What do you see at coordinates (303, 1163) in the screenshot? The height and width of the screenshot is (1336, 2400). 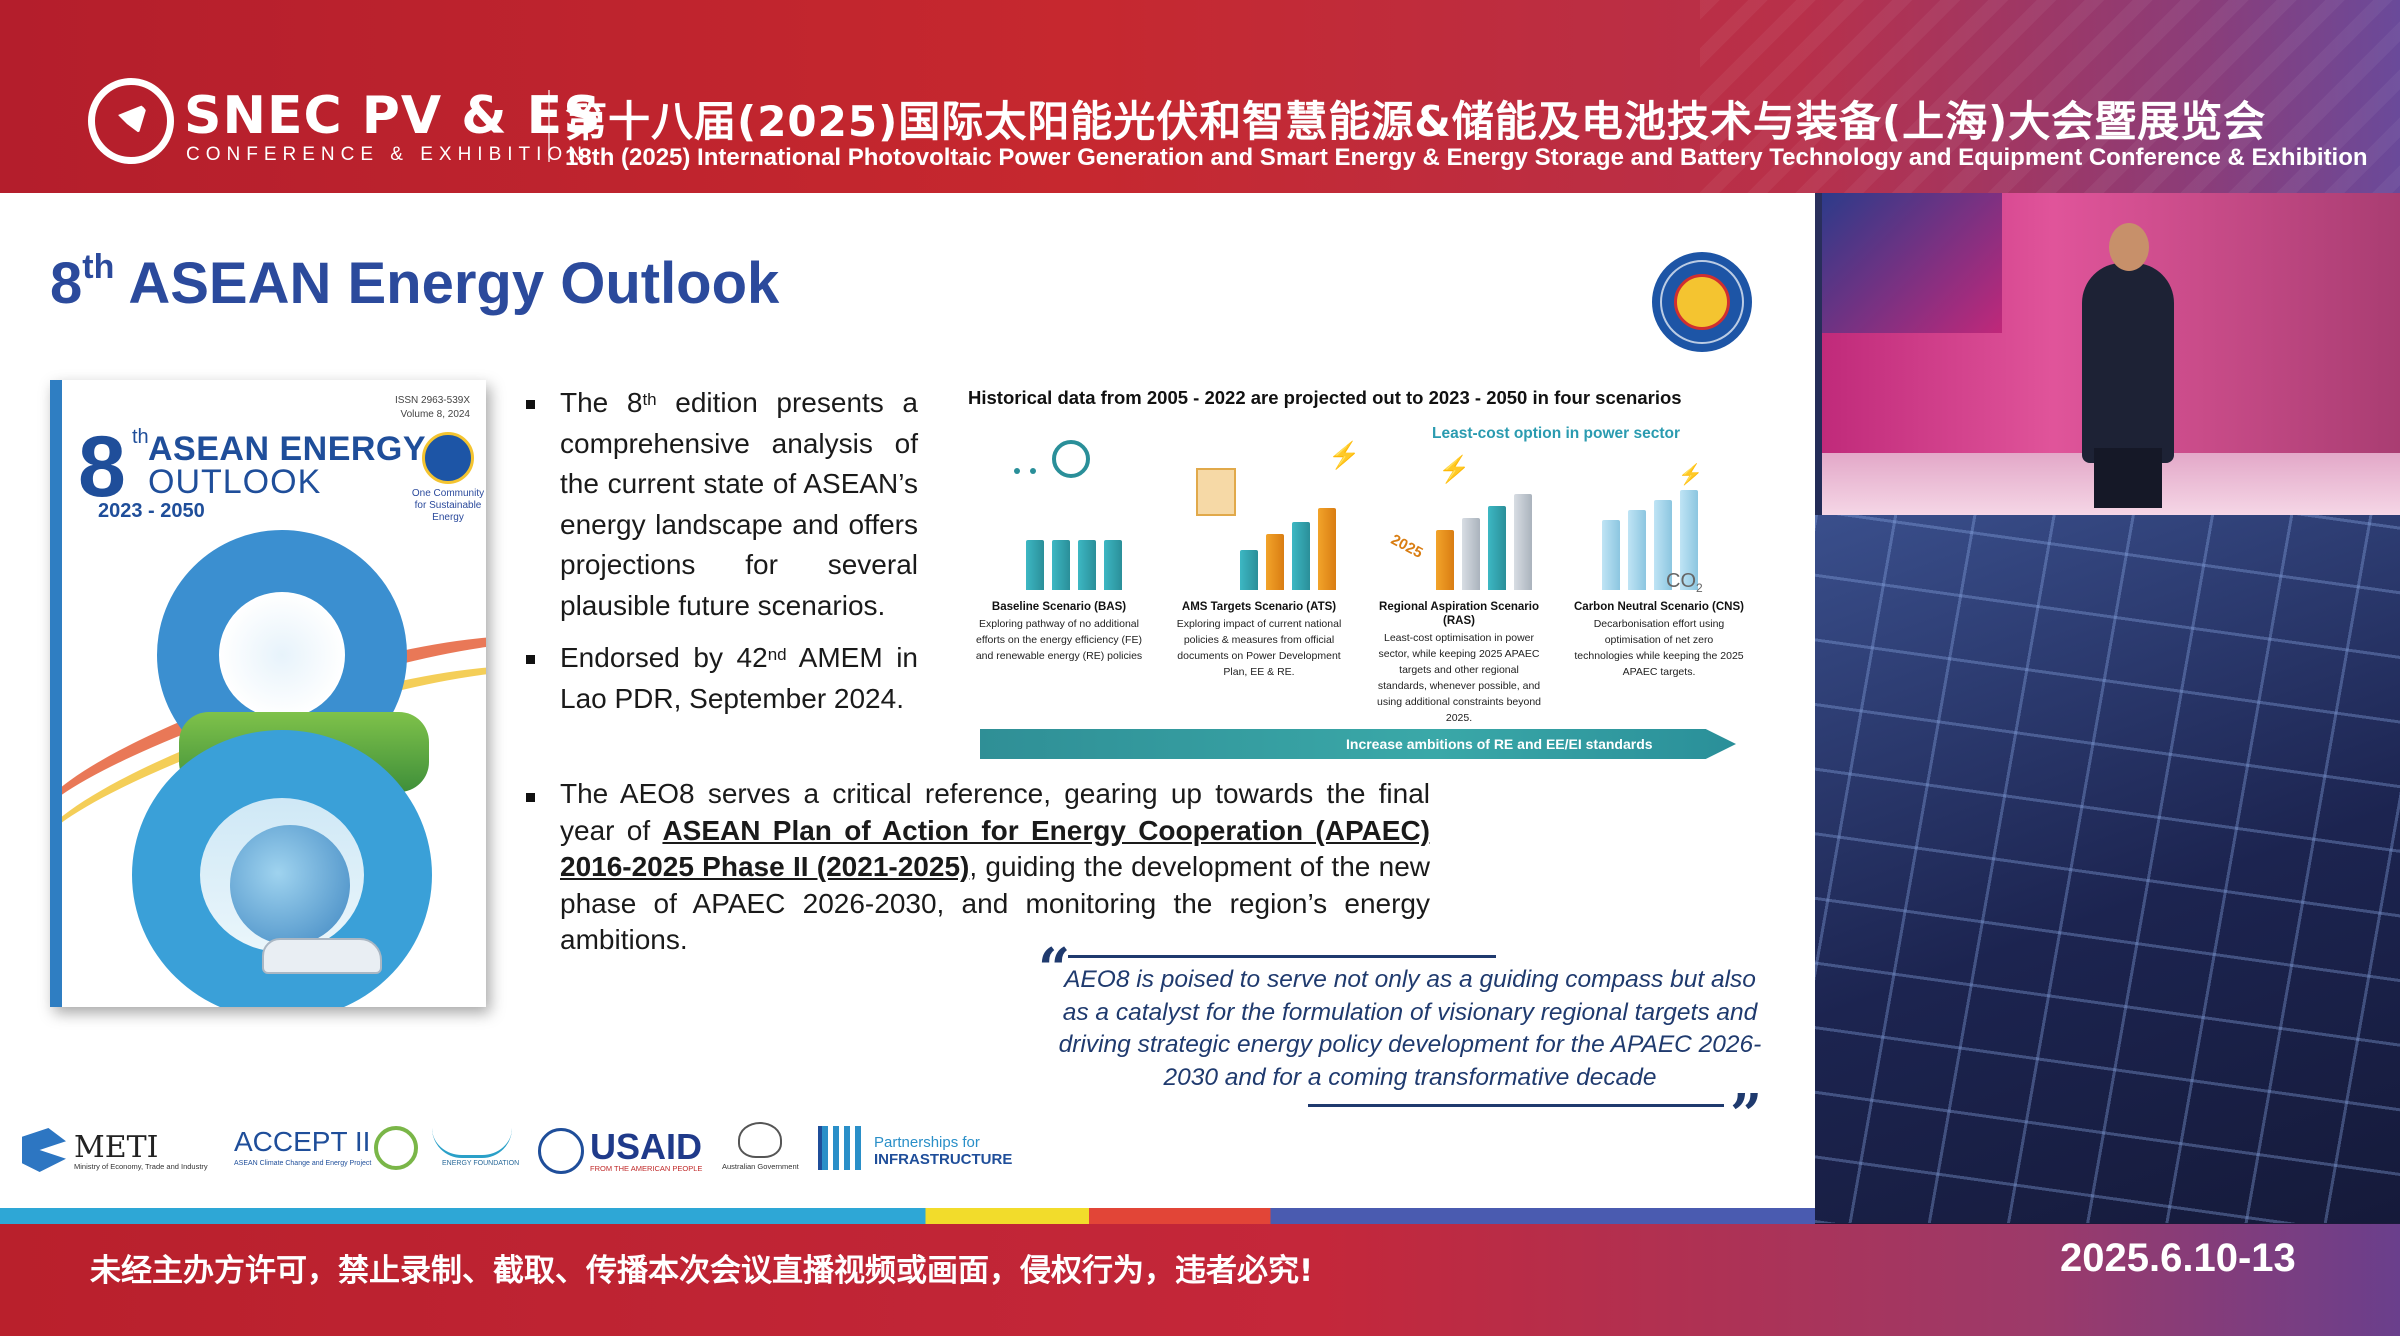 I see `accept-sub: ASEAN Climate Change and Energy Project` at bounding box center [303, 1163].